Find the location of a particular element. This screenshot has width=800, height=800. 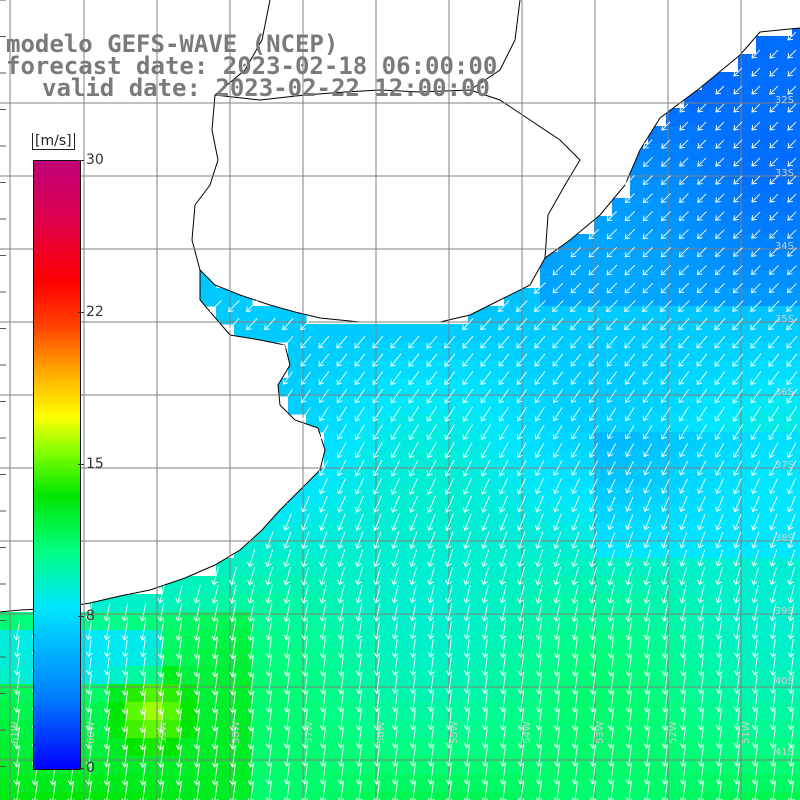

latitude-label: 36S is located at coordinates (784, 392).